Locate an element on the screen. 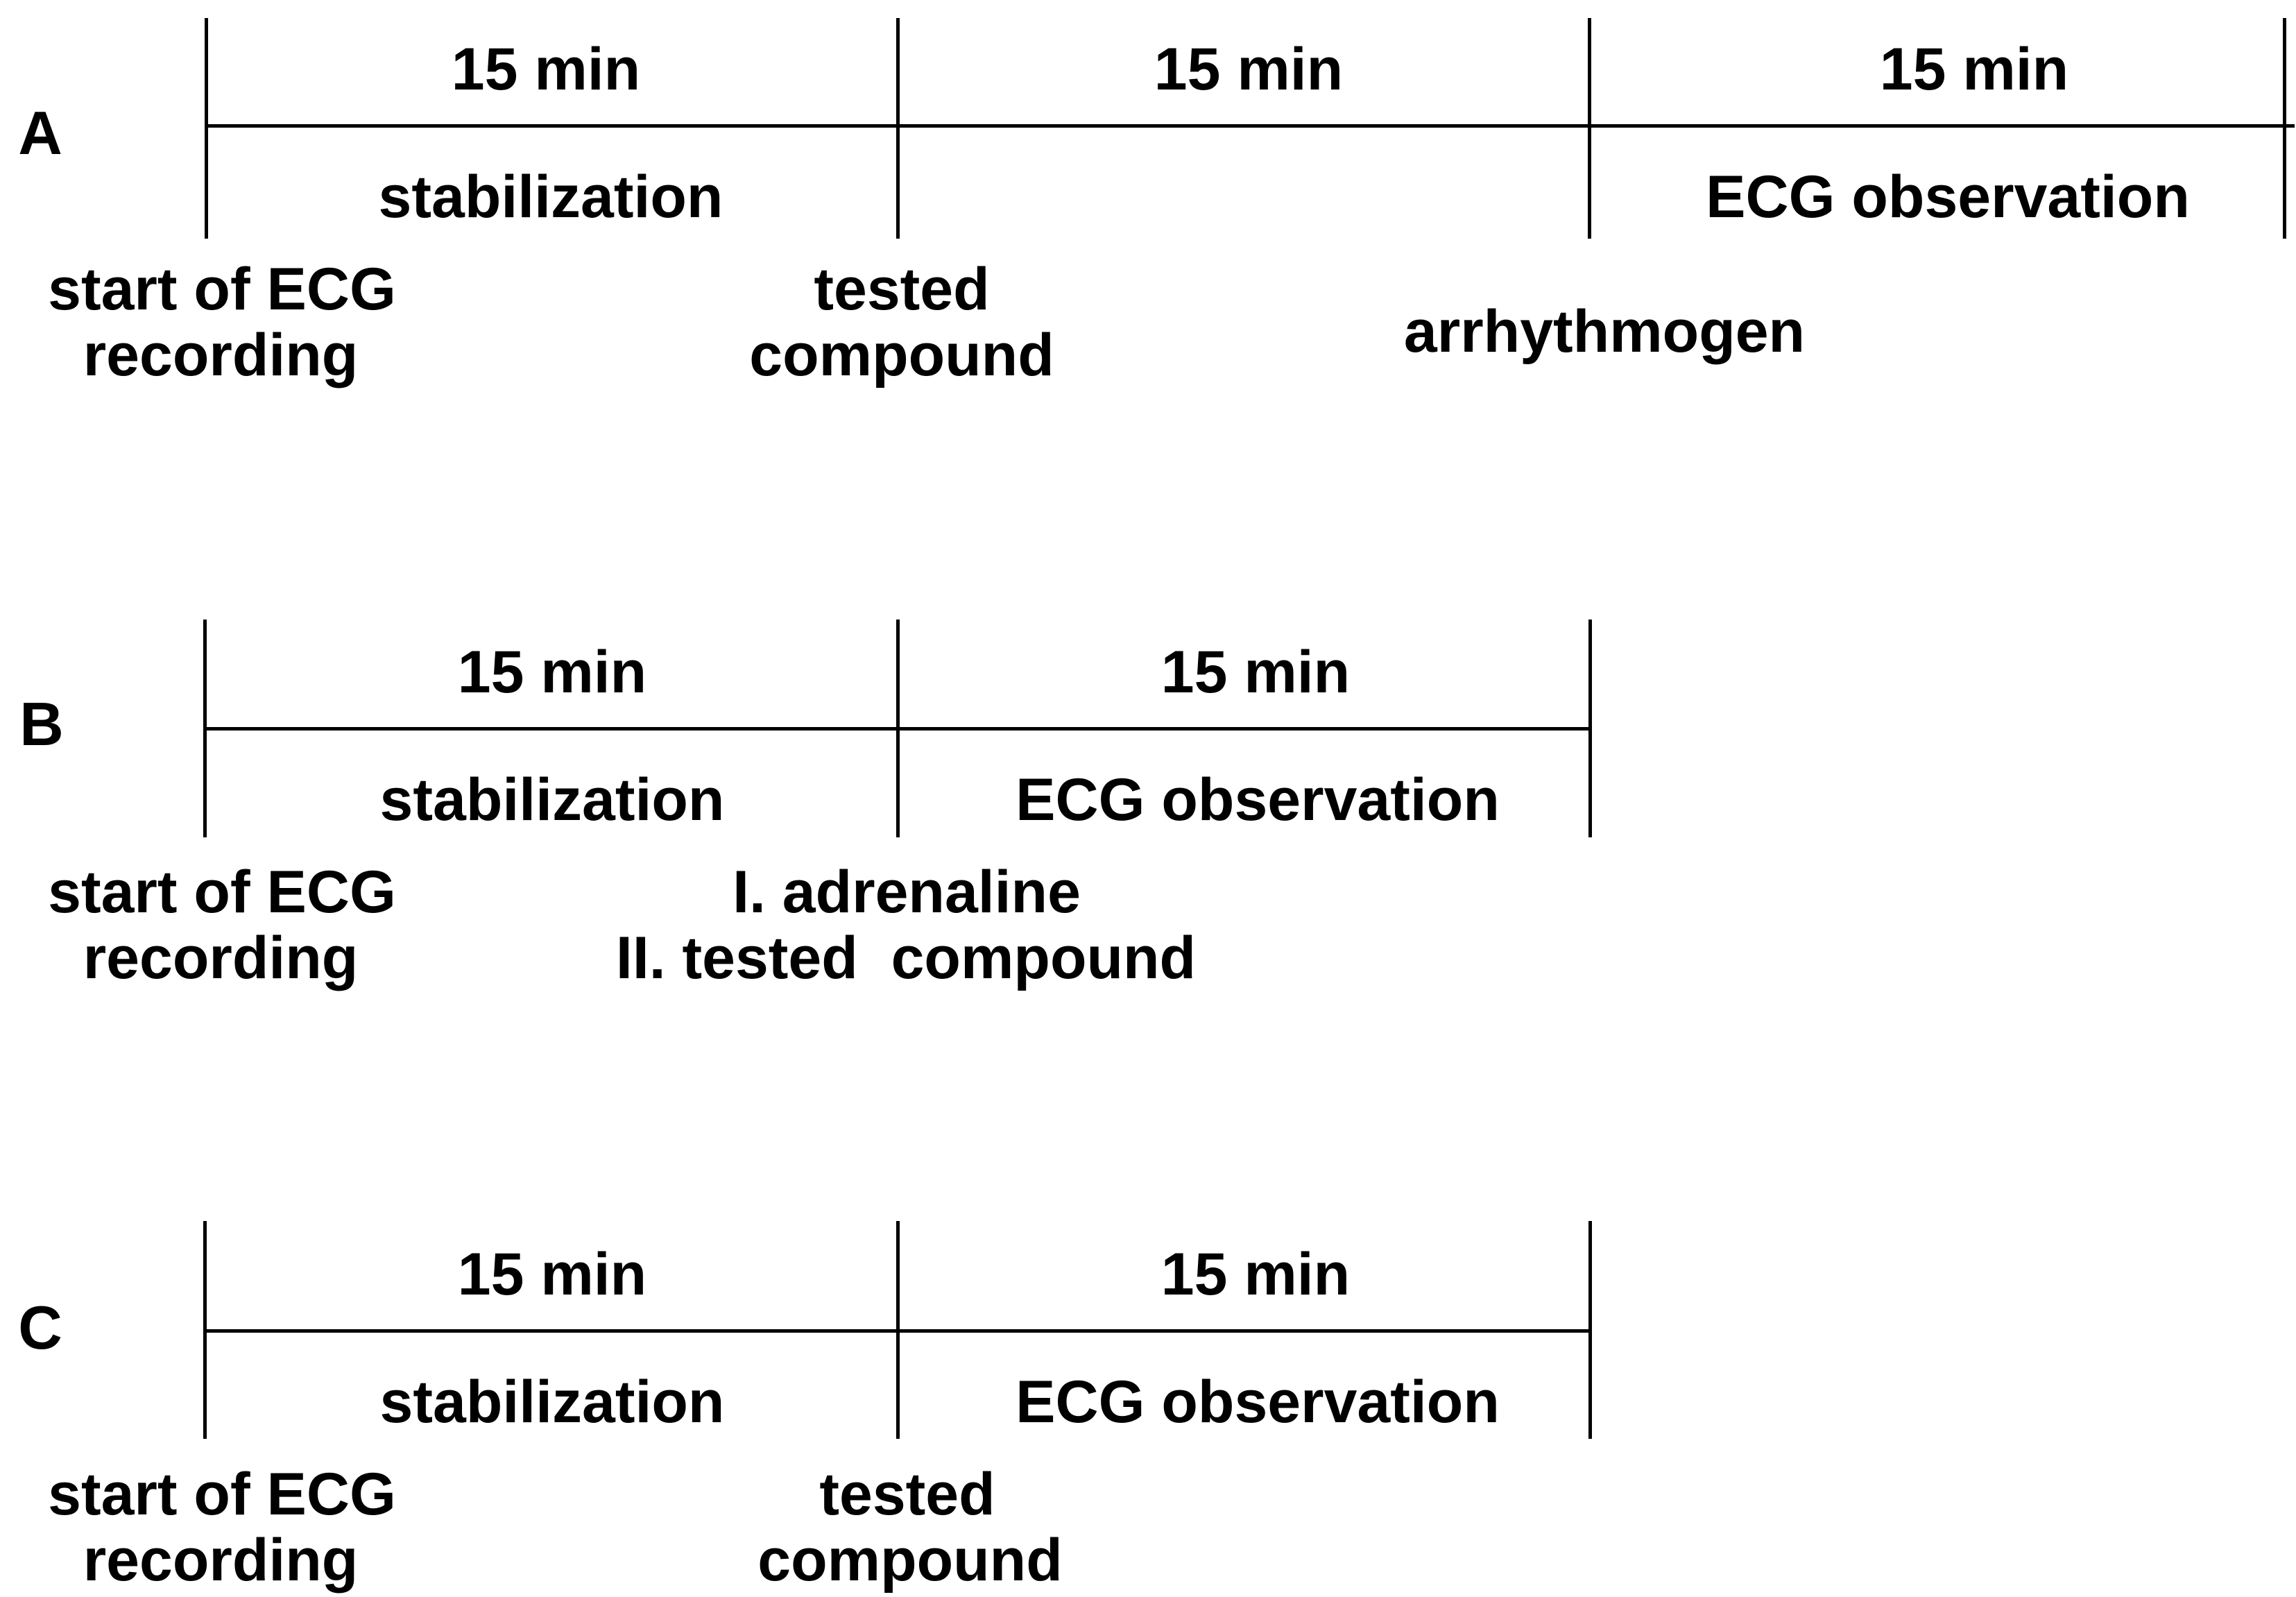 Image resolution: width=2296 pixels, height=1597 pixels. timeline-c-phase-label: ECG observation is located at coordinates (1258, 1402).